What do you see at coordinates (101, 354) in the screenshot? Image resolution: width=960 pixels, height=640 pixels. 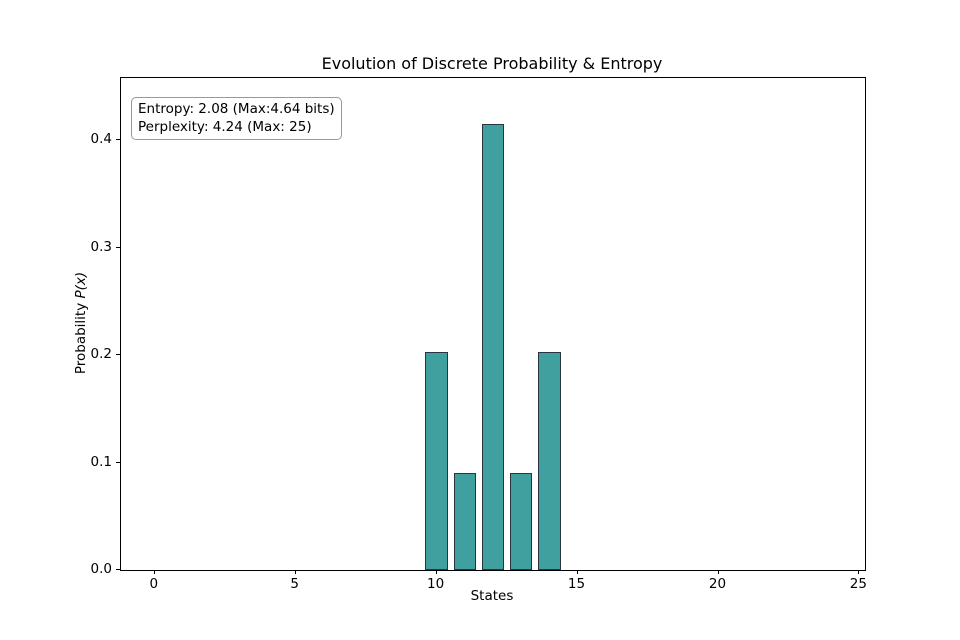 I see `y-tick-label: 0.2` at bounding box center [101, 354].